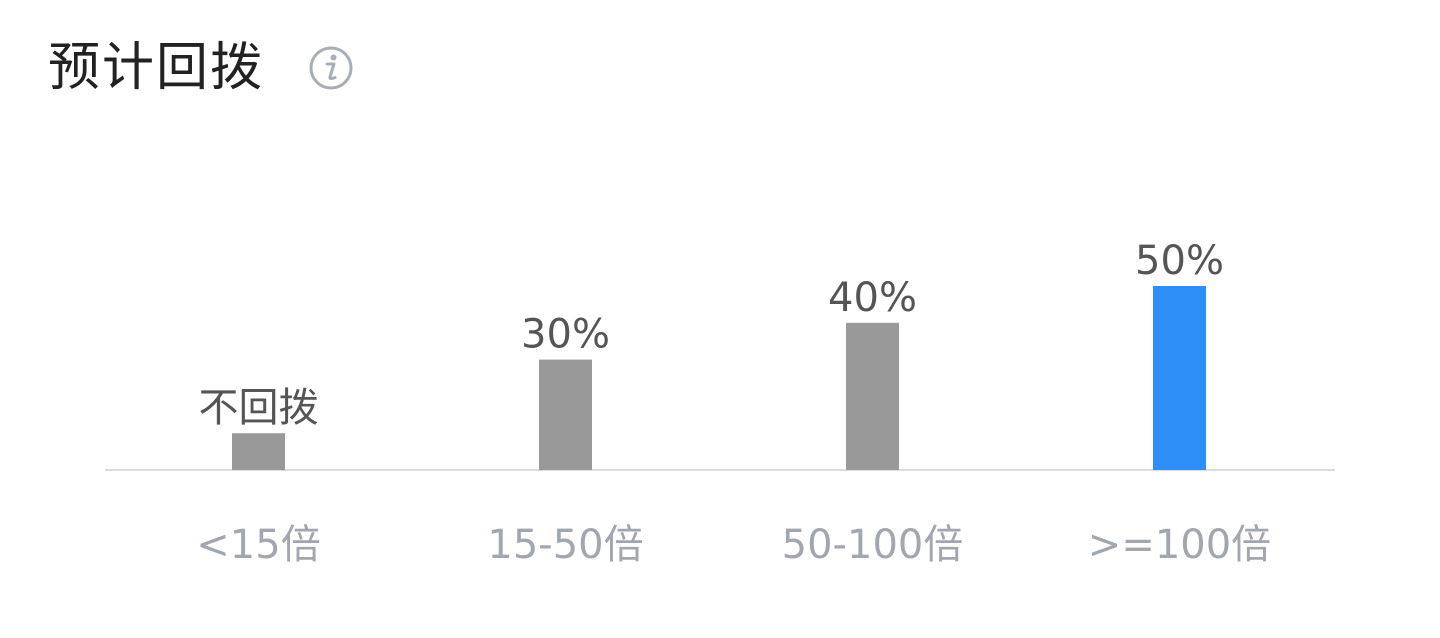 The image size is (1440, 638). I want to click on bar-data-label: 50%, so click(1179, 261).